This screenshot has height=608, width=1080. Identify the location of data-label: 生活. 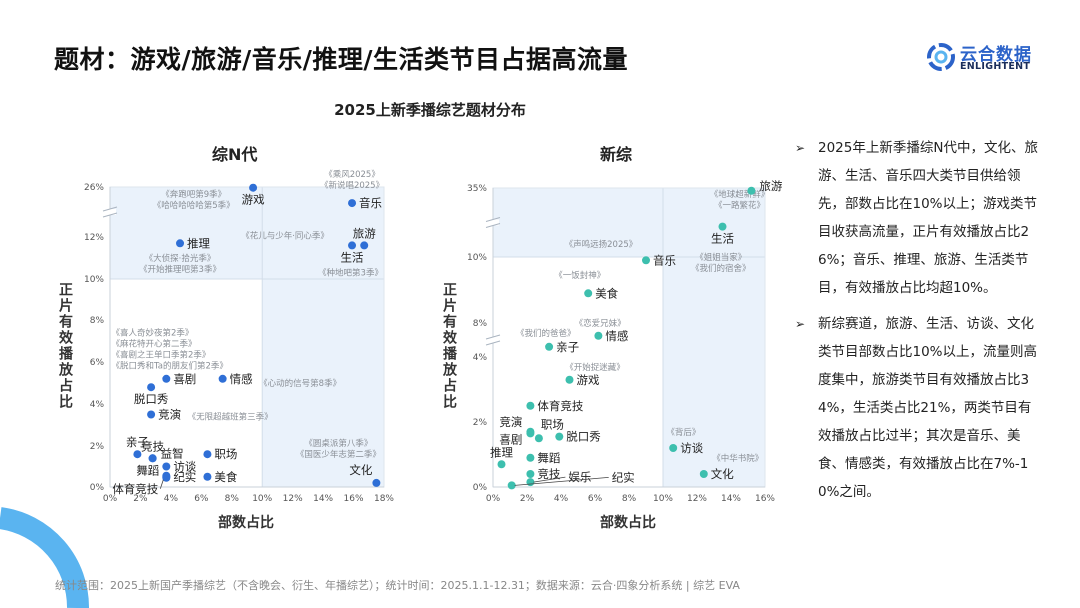
(722, 239).